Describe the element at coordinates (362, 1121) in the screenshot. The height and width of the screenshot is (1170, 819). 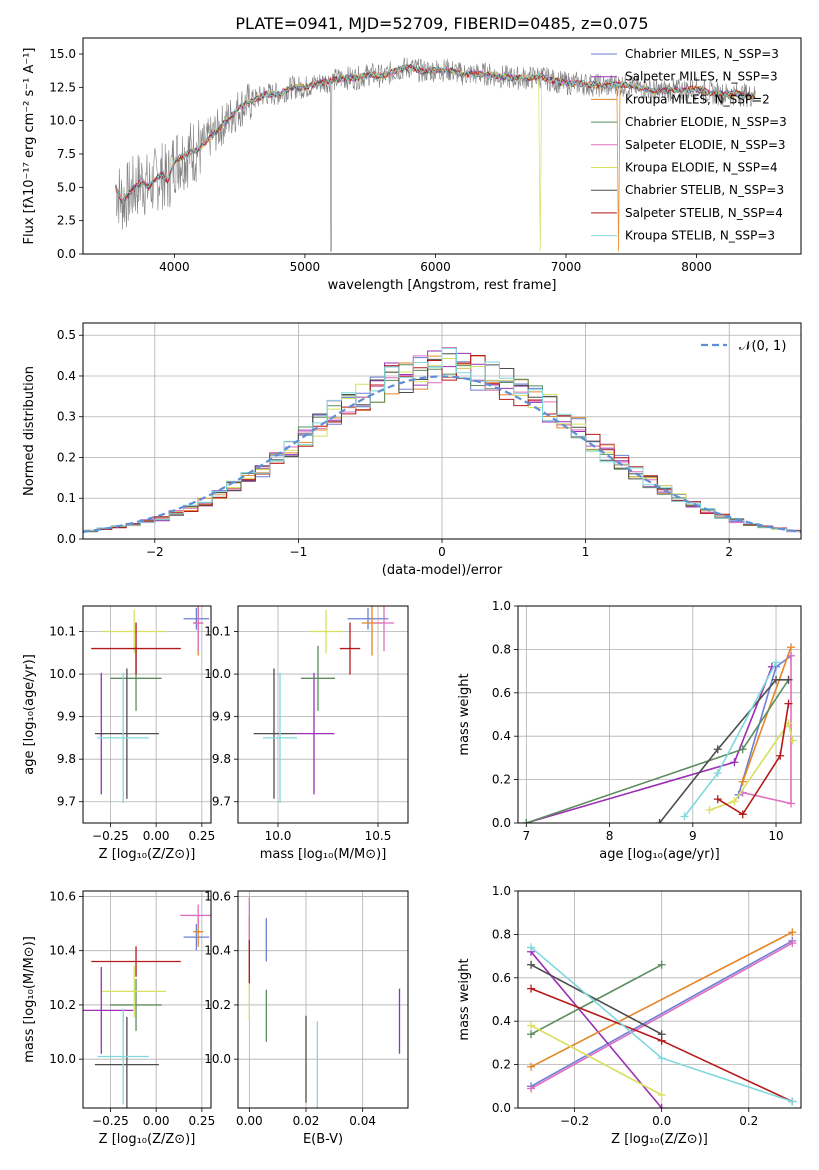
I see `x-tick-label: 0.04` at that location.